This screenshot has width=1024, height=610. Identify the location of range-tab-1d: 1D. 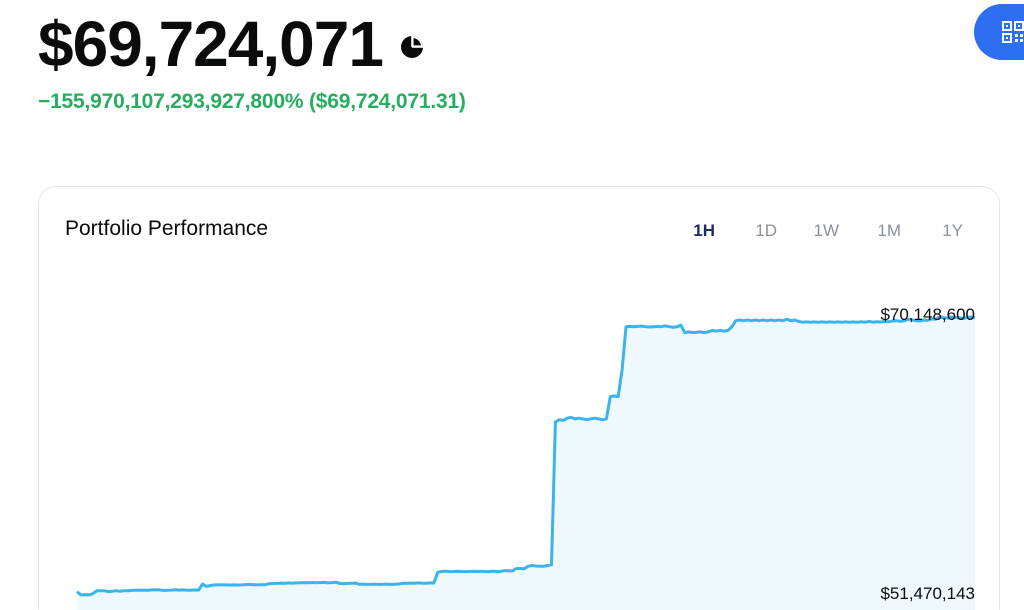
(766, 230).